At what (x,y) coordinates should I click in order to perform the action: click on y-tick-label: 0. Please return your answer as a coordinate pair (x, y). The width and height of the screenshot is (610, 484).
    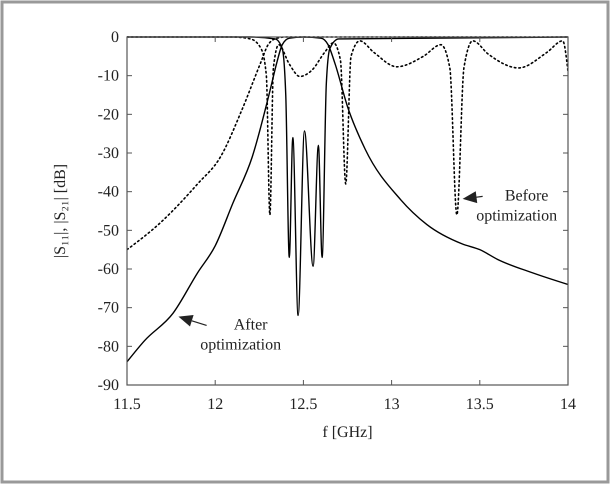
    Looking at the image, I should click on (115, 37).